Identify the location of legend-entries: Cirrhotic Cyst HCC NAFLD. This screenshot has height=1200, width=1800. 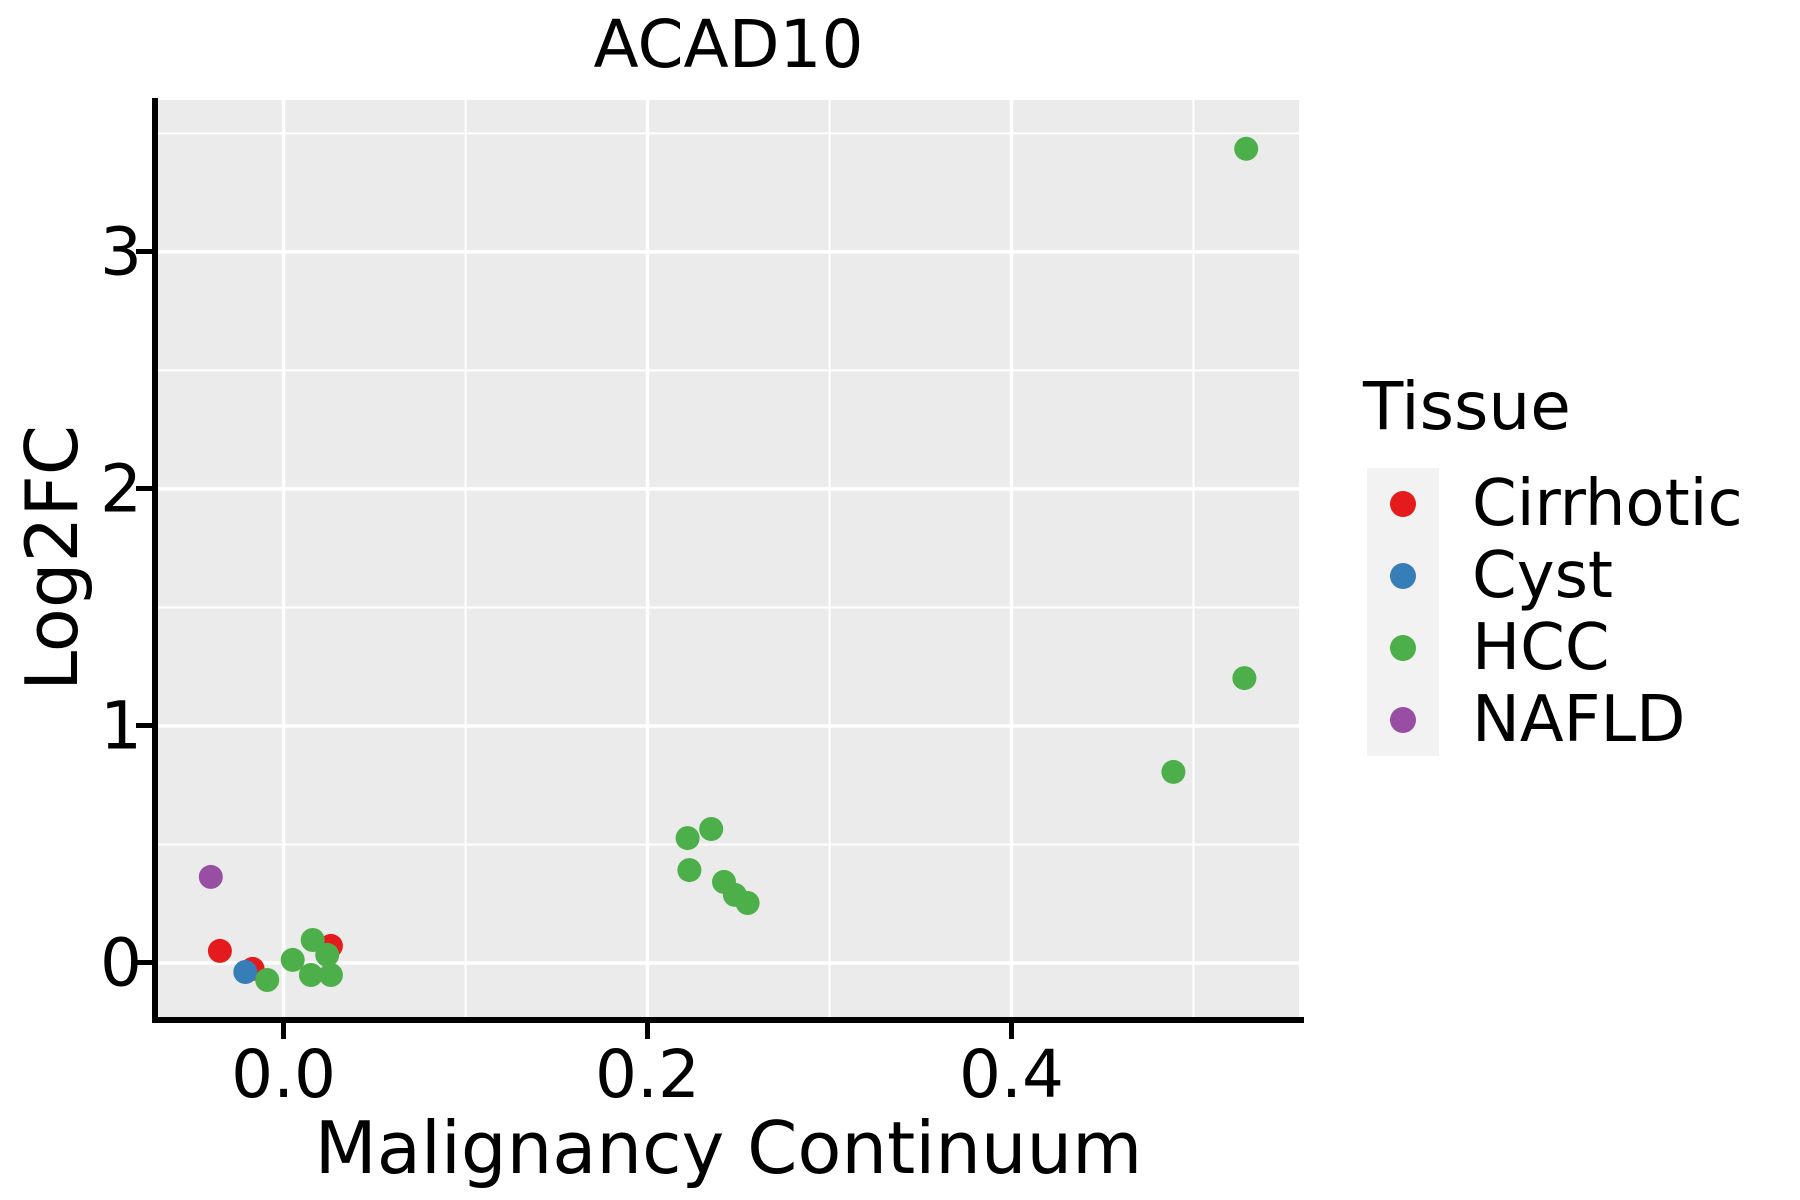
(1555, 612).